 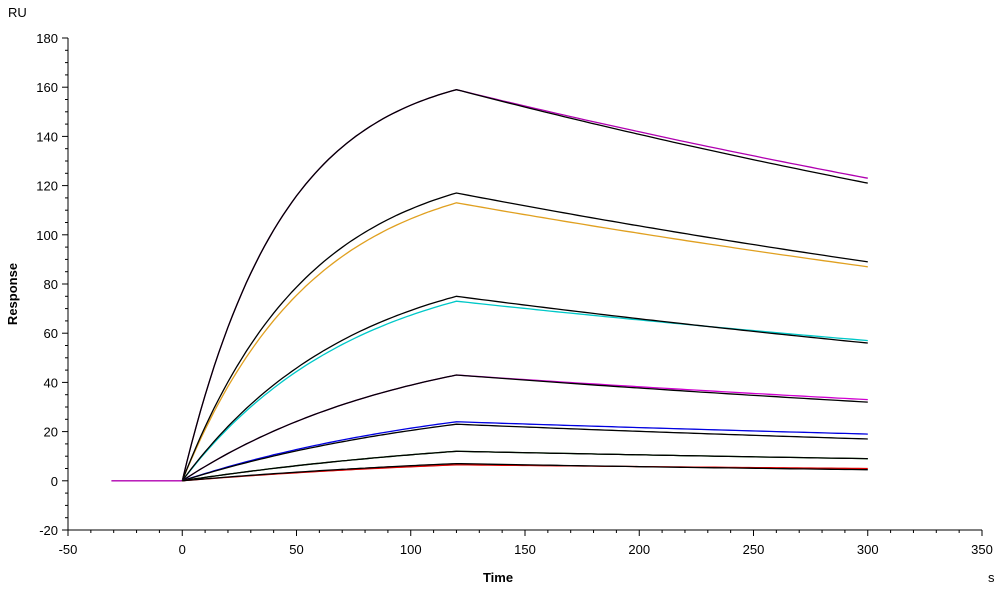 I want to click on x-tick-label: 100, so click(x=411, y=549).